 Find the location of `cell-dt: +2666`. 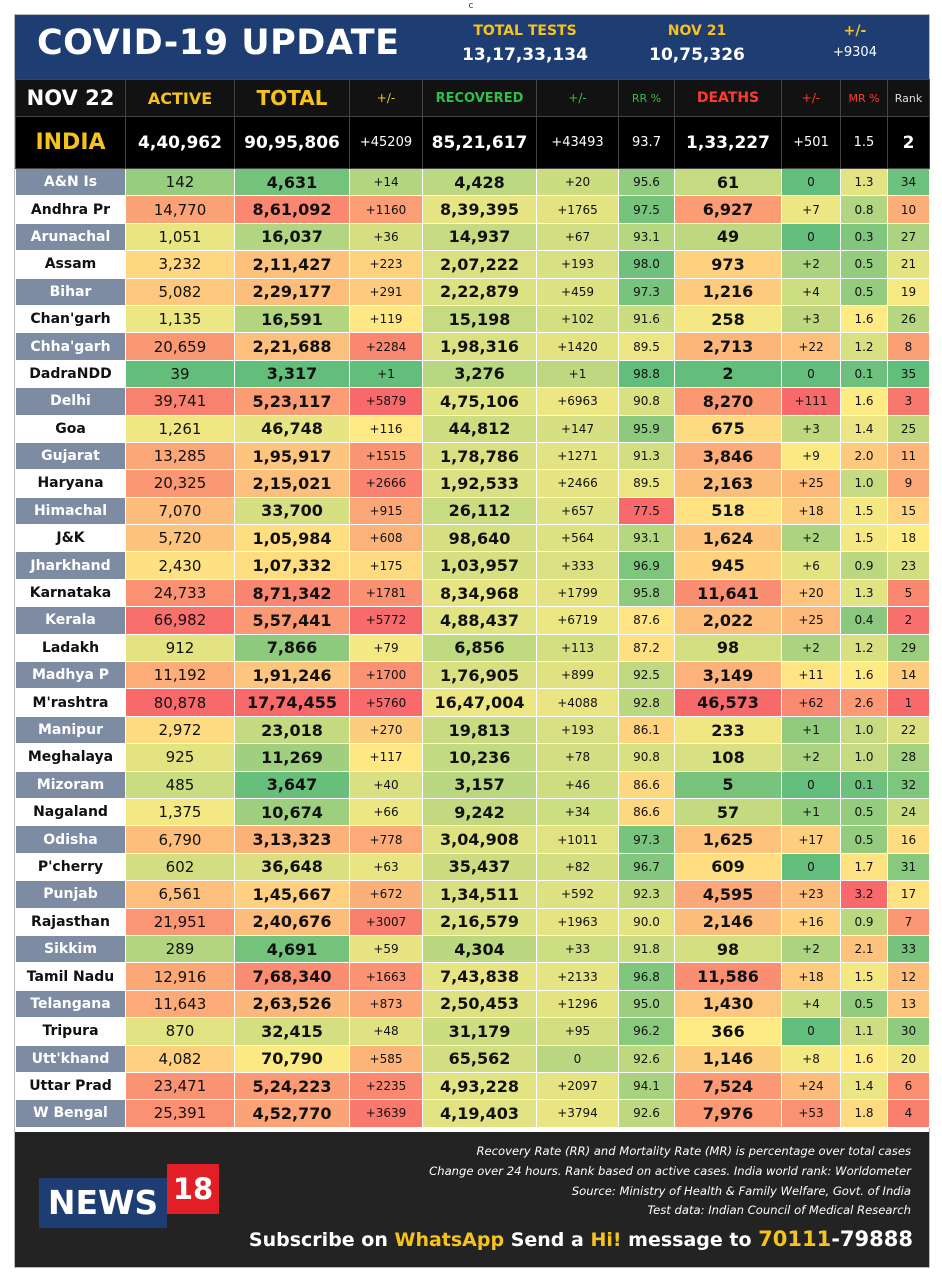

cell-dt: +2666 is located at coordinates (386, 483).